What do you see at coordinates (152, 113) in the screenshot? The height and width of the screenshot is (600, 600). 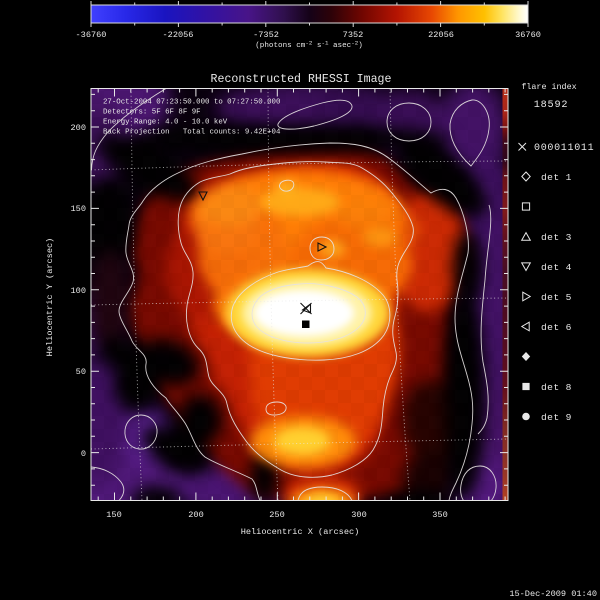 I see `svg-text: Detectors: 5F 6F 8F 9F` at bounding box center [152, 113].